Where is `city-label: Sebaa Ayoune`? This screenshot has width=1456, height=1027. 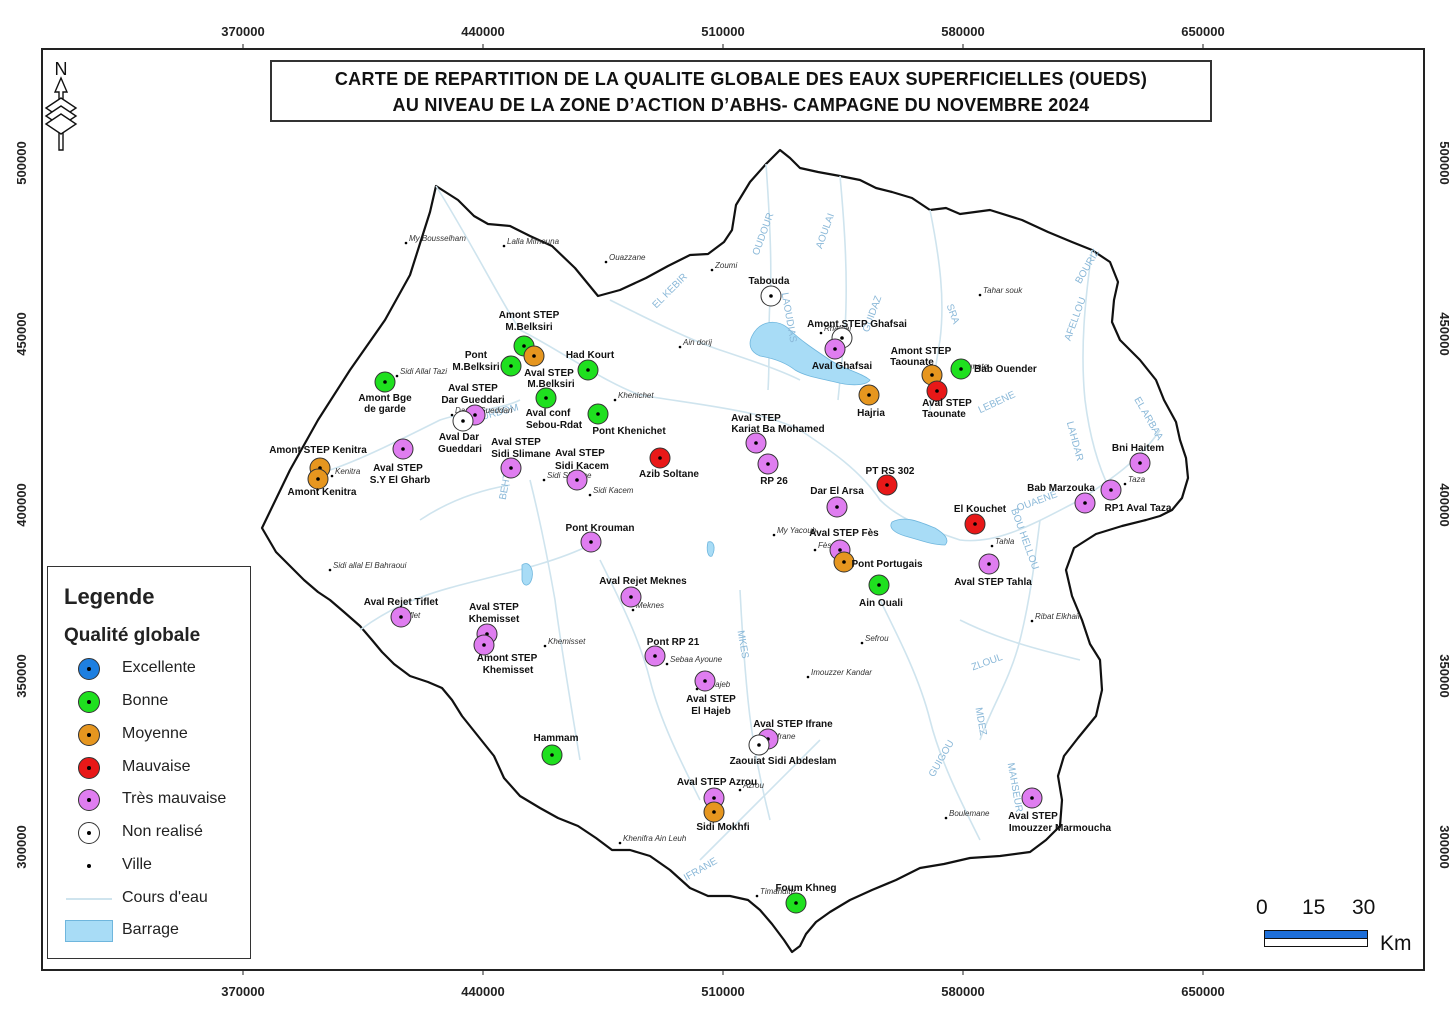
city-label: Sebaa Ayoune is located at coordinates (696, 659).